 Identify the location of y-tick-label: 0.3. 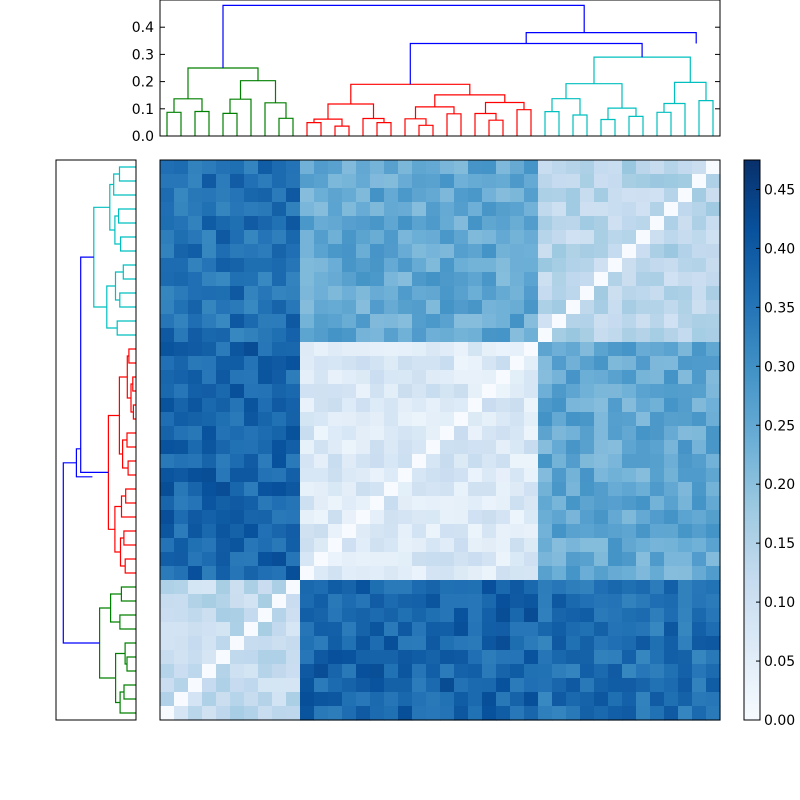
(143, 55).